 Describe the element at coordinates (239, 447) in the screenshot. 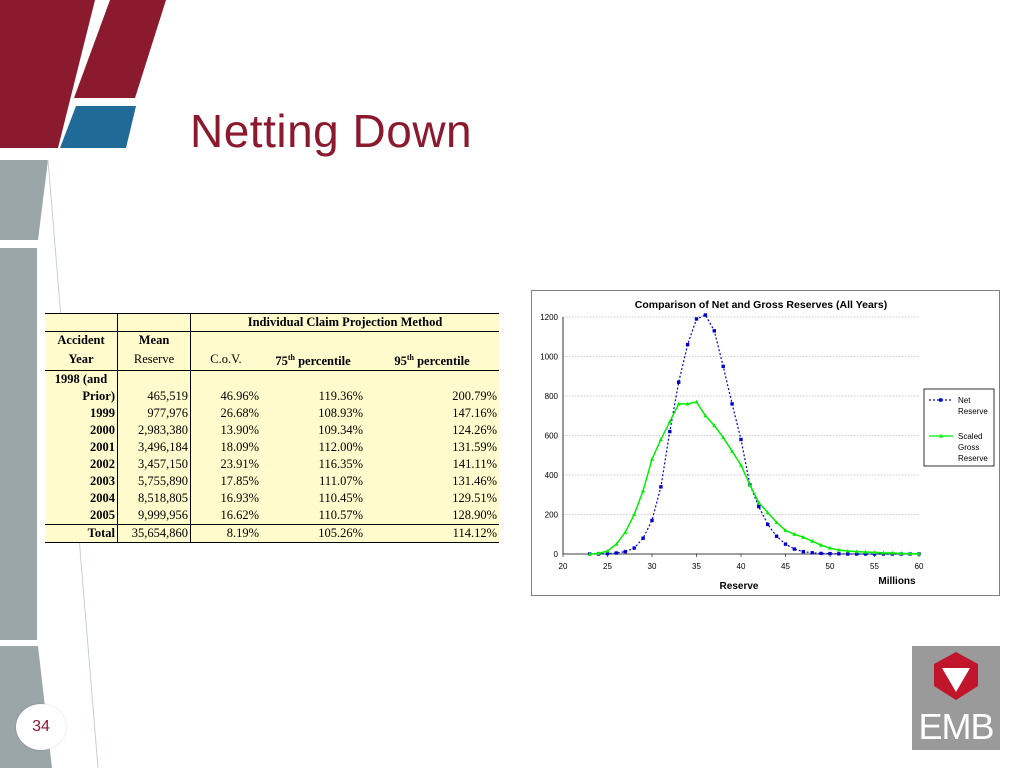

I see `row-cov: 18.09%` at that location.